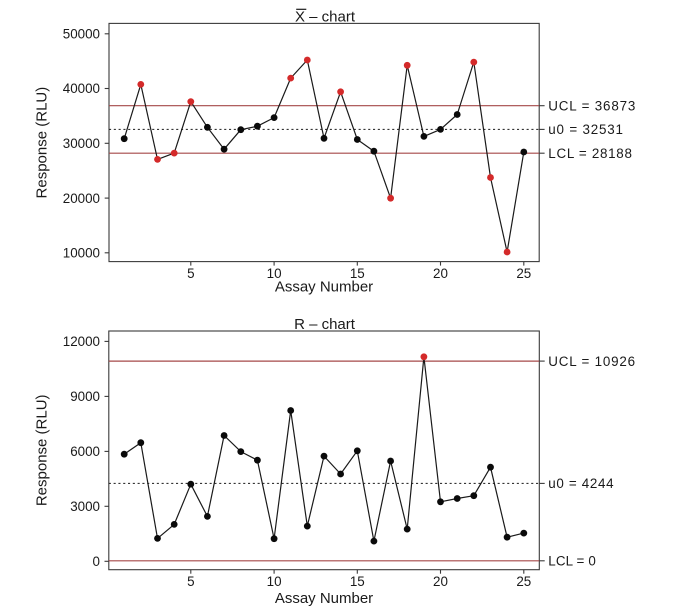  Describe the element at coordinates (81, 88) in the screenshot. I see `svg-text: 40000` at that location.